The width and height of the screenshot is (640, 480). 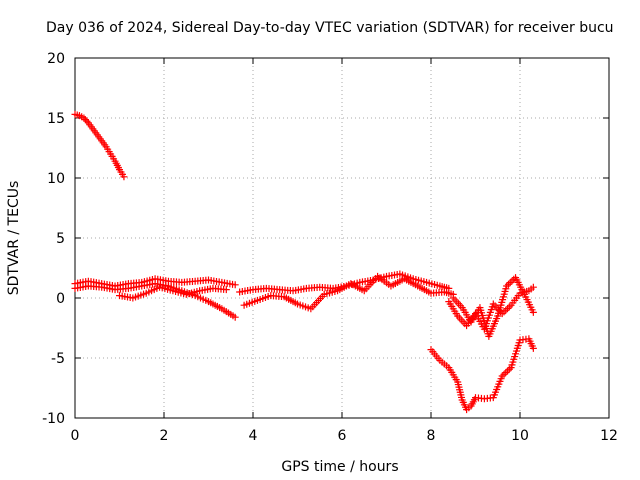 I want to click on y-tick-label: -5, so click(x=58, y=359).